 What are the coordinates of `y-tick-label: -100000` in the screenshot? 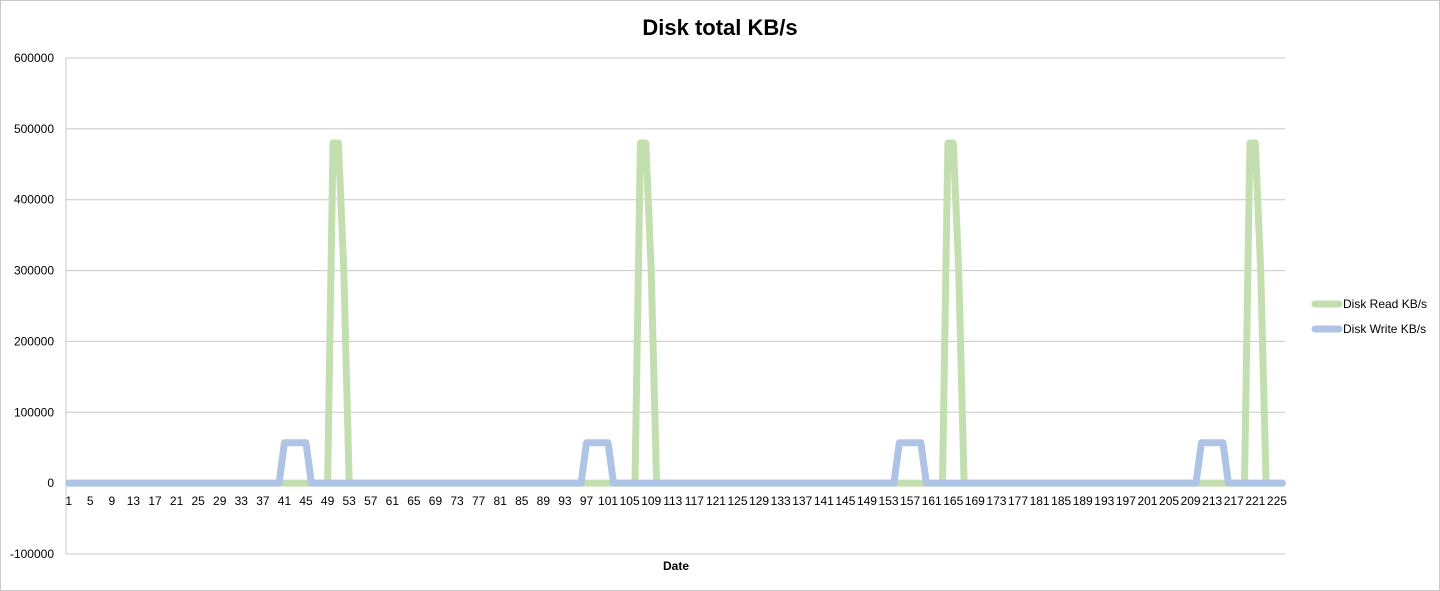 It's located at (32, 554).